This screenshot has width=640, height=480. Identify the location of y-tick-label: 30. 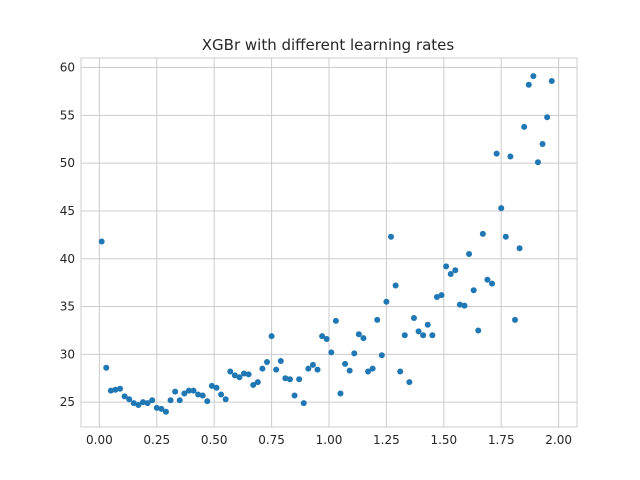
(67, 354).